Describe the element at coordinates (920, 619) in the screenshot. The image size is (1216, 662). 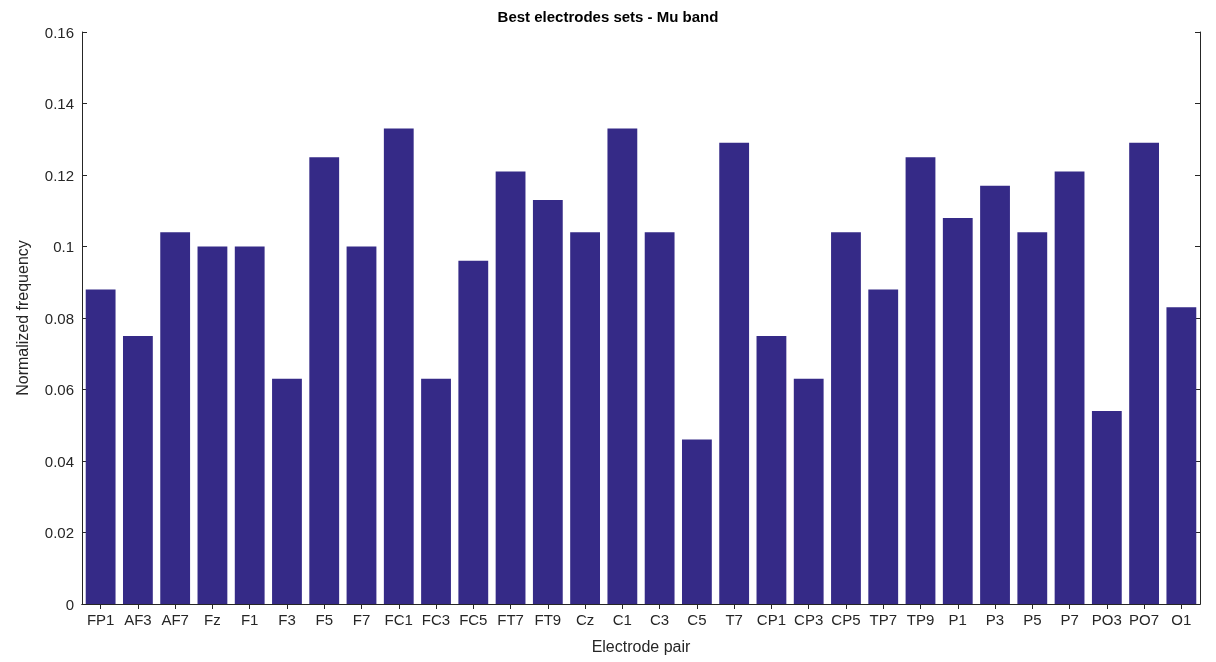
I see `x-tick-label: TP9` at that location.